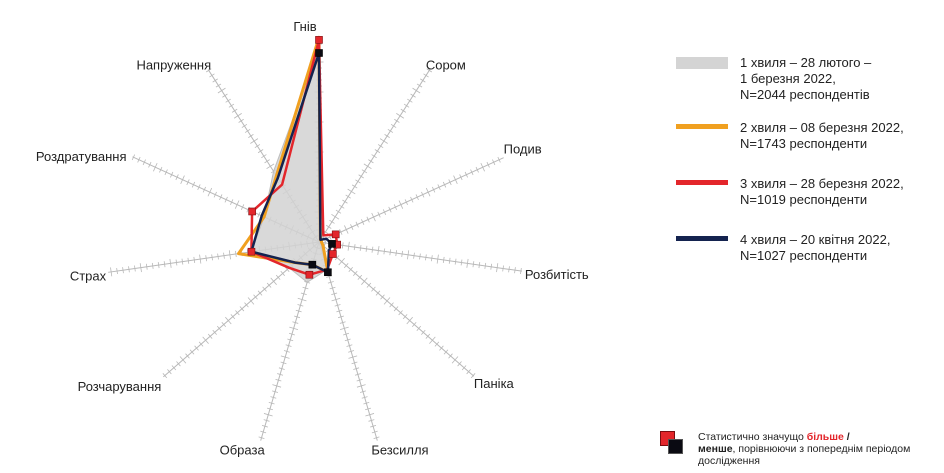 The width and height of the screenshot is (944, 473). Describe the element at coordinates (420, 256) in the screenshot. I see `axis-line` at that location.